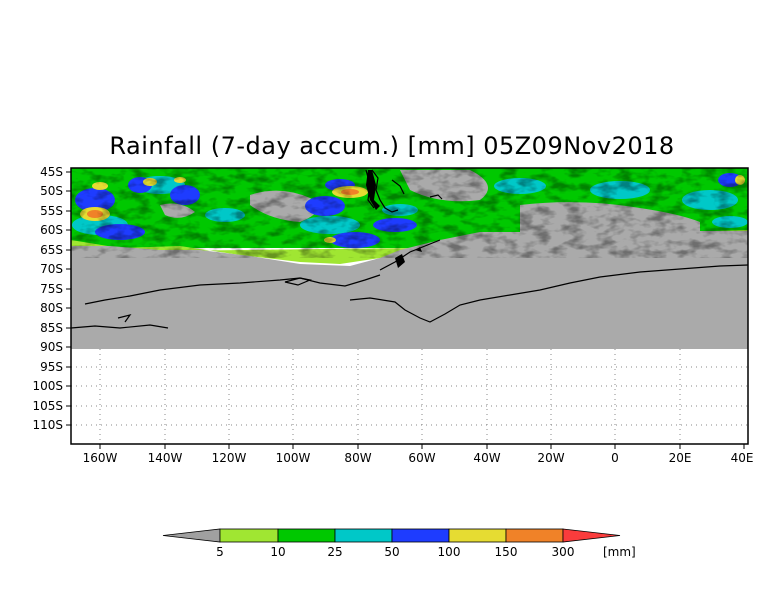  Describe the element at coordinates (449, 552) in the screenshot. I see `colorbar-level-label: 100` at that location.